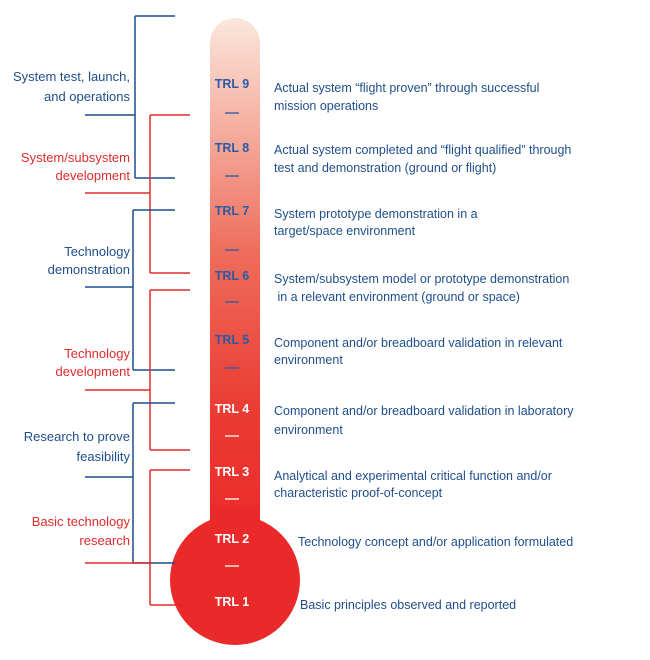 This screenshot has height=660, width=650. I want to click on phase-label-line: Research to prove, so click(77, 436).